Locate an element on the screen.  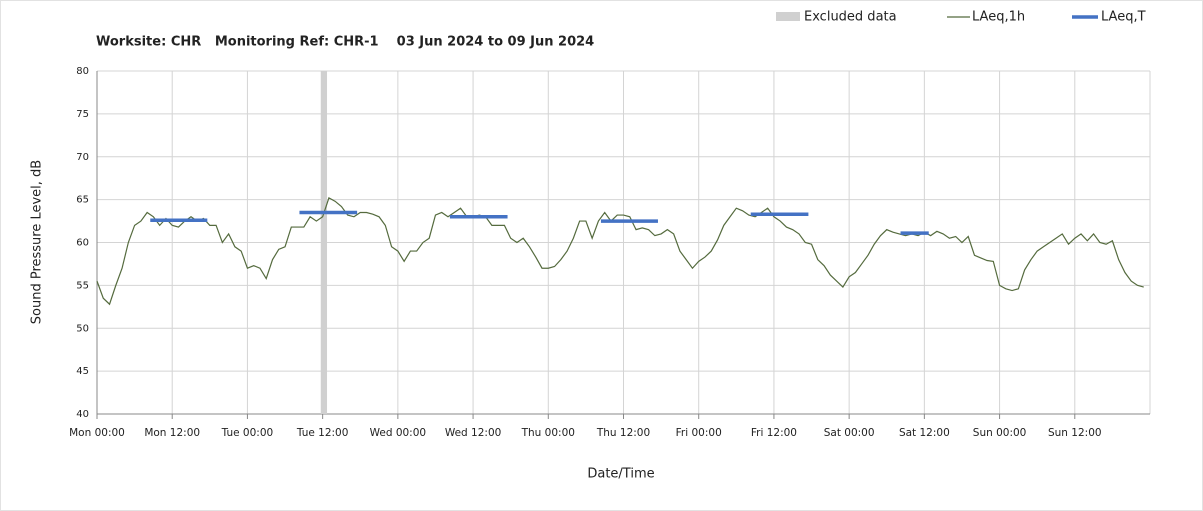
x-axis-label: Date/Time is located at coordinates (620, 474).